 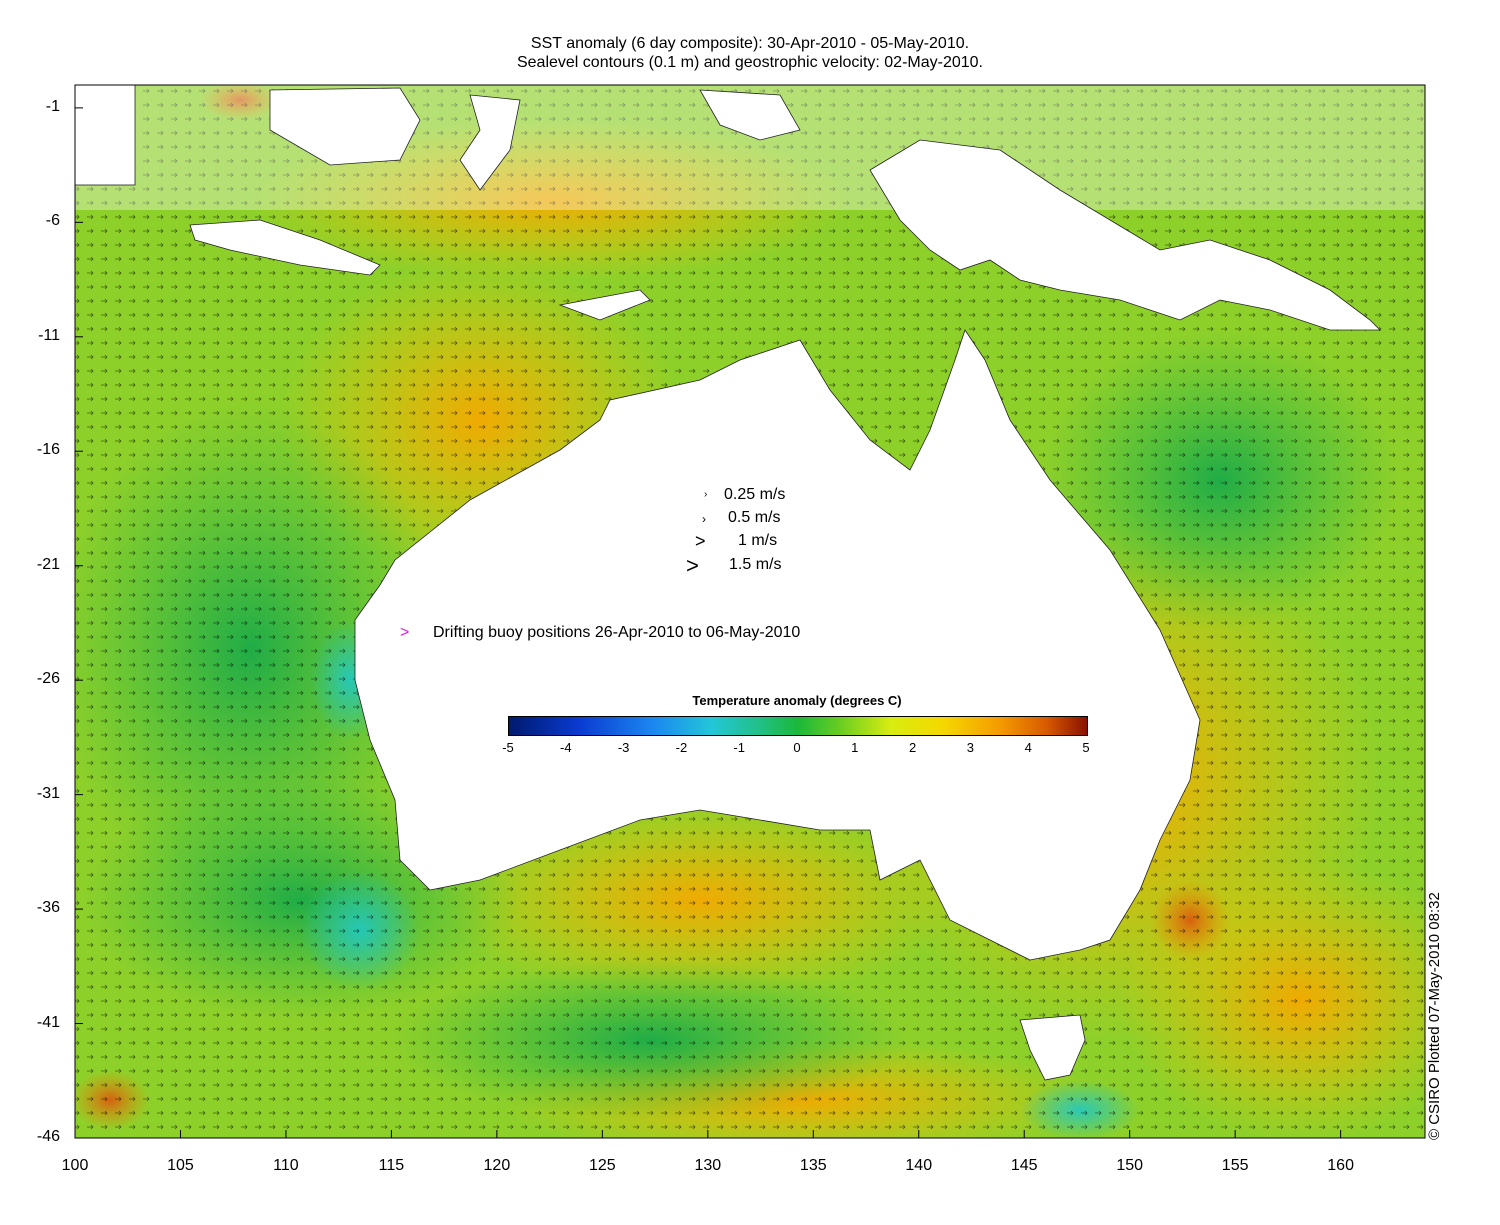 I want to click on y-tick-label: -6, so click(x=52, y=221).